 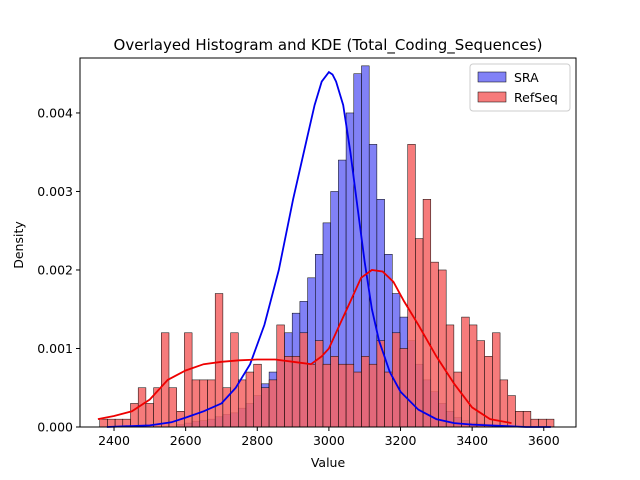 I want to click on x-tick-label: 3200, so click(x=401, y=440).